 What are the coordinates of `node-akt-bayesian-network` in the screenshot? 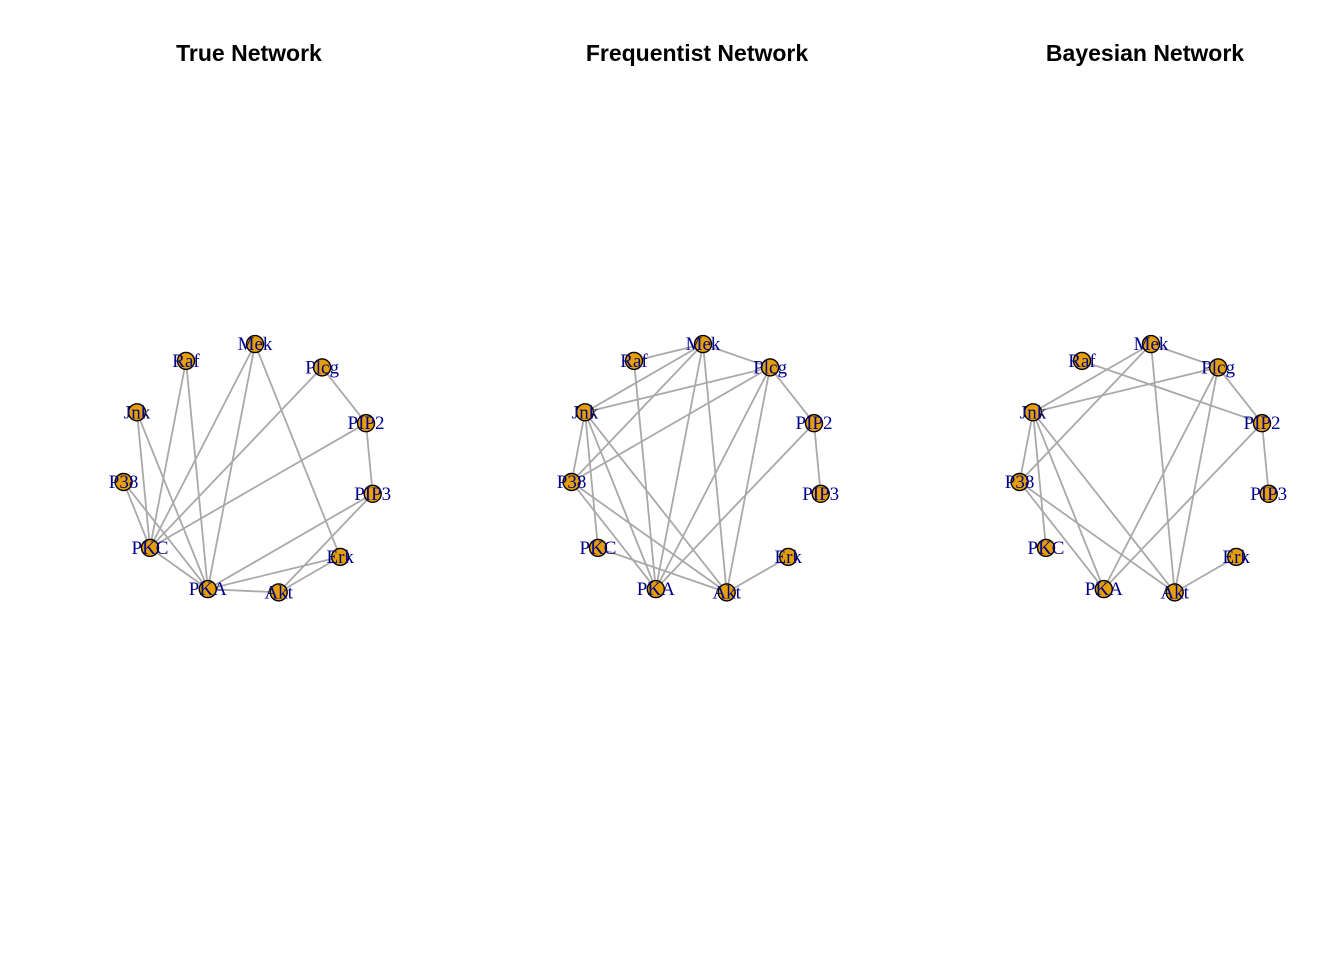 It's located at (1174, 592).